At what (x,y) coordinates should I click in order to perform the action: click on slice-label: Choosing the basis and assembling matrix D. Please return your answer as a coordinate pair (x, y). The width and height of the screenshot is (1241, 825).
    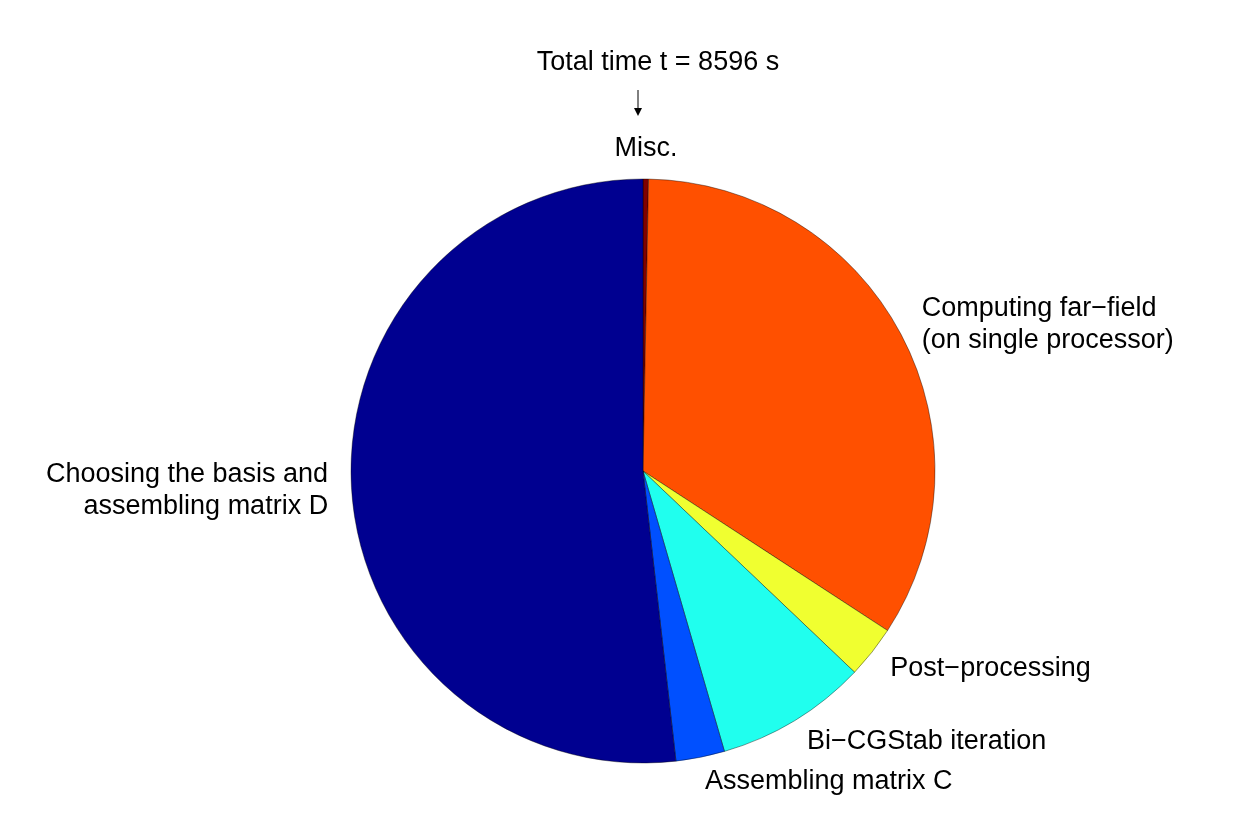
    Looking at the image, I should click on (187, 488).